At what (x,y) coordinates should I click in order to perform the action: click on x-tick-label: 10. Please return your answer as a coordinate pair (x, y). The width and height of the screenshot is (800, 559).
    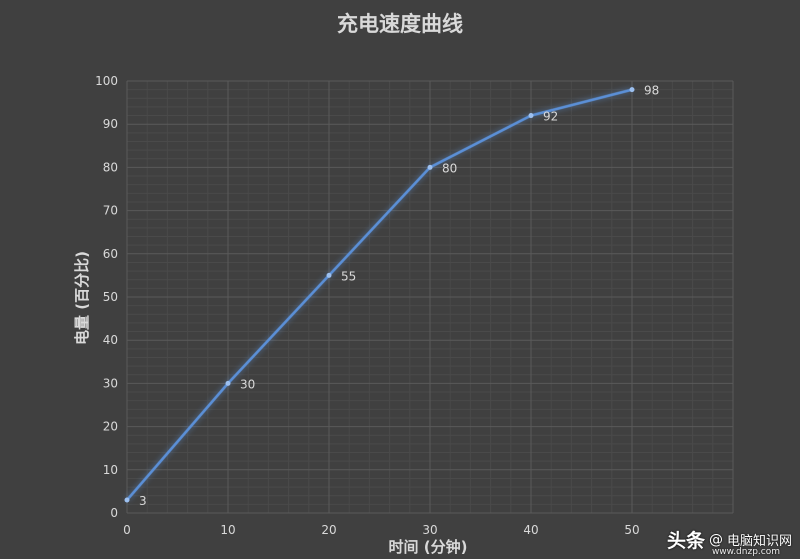
    Looking at the image, I should click on (227, 530).